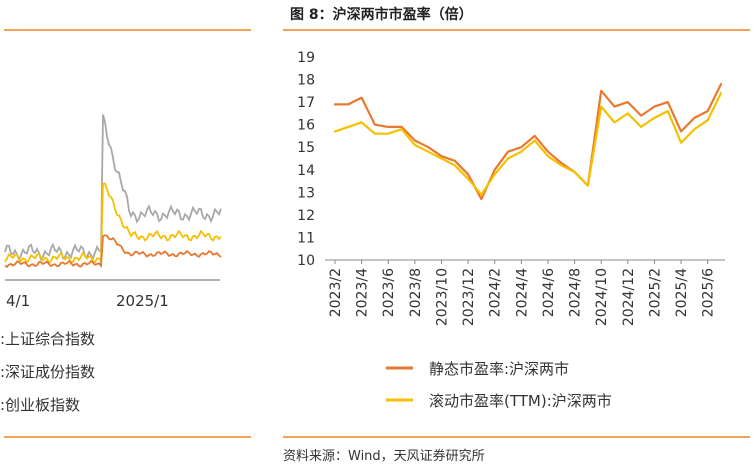  Describe the element at coordinates (516, 437) in the screenshot. I see `right-bottom-rule` at that location.